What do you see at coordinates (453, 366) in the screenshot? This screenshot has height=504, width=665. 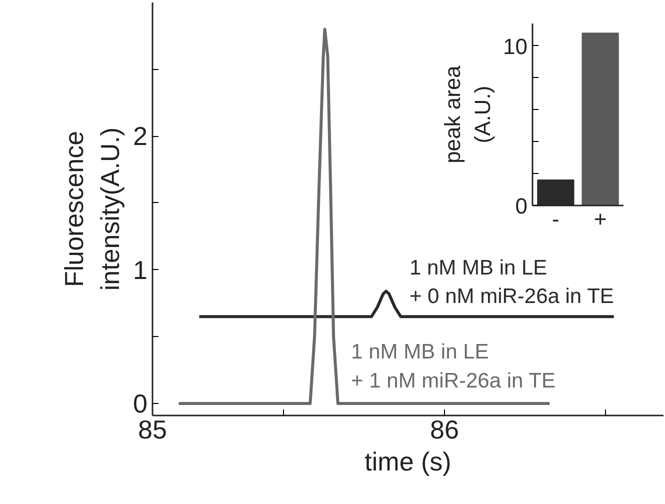 I see `series-label: 1 nM MB in LE + 1 nM miR-26a in TE` at bounding box center [453, 366].